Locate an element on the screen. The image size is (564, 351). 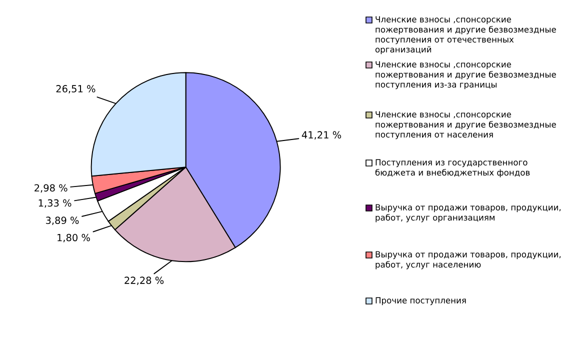
data-label: 41,21 % is located at coordinates (322, 135).